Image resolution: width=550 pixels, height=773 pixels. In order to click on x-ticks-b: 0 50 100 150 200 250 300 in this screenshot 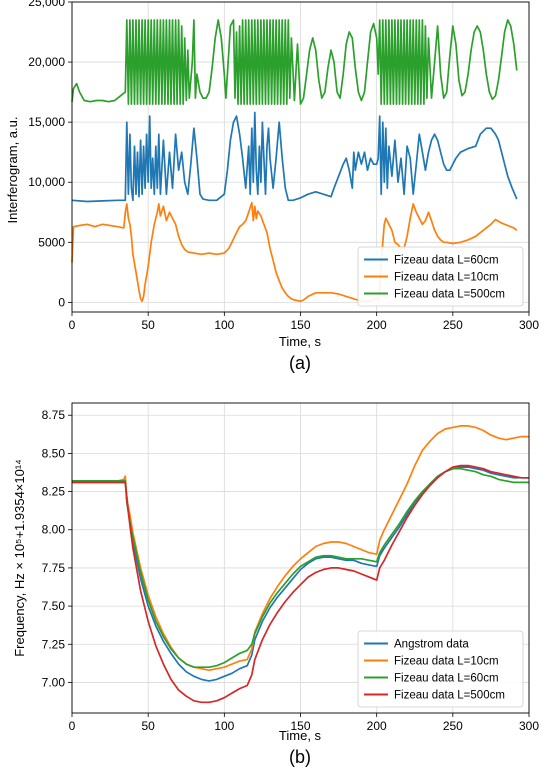, I will do `click(304, 723)`.